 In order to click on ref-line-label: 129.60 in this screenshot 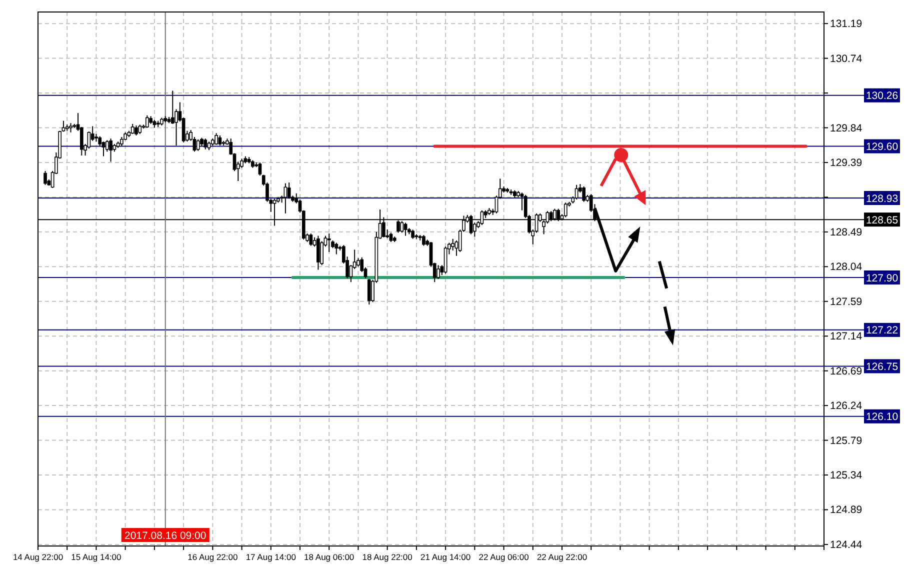, I will do `click(882, 147)`.